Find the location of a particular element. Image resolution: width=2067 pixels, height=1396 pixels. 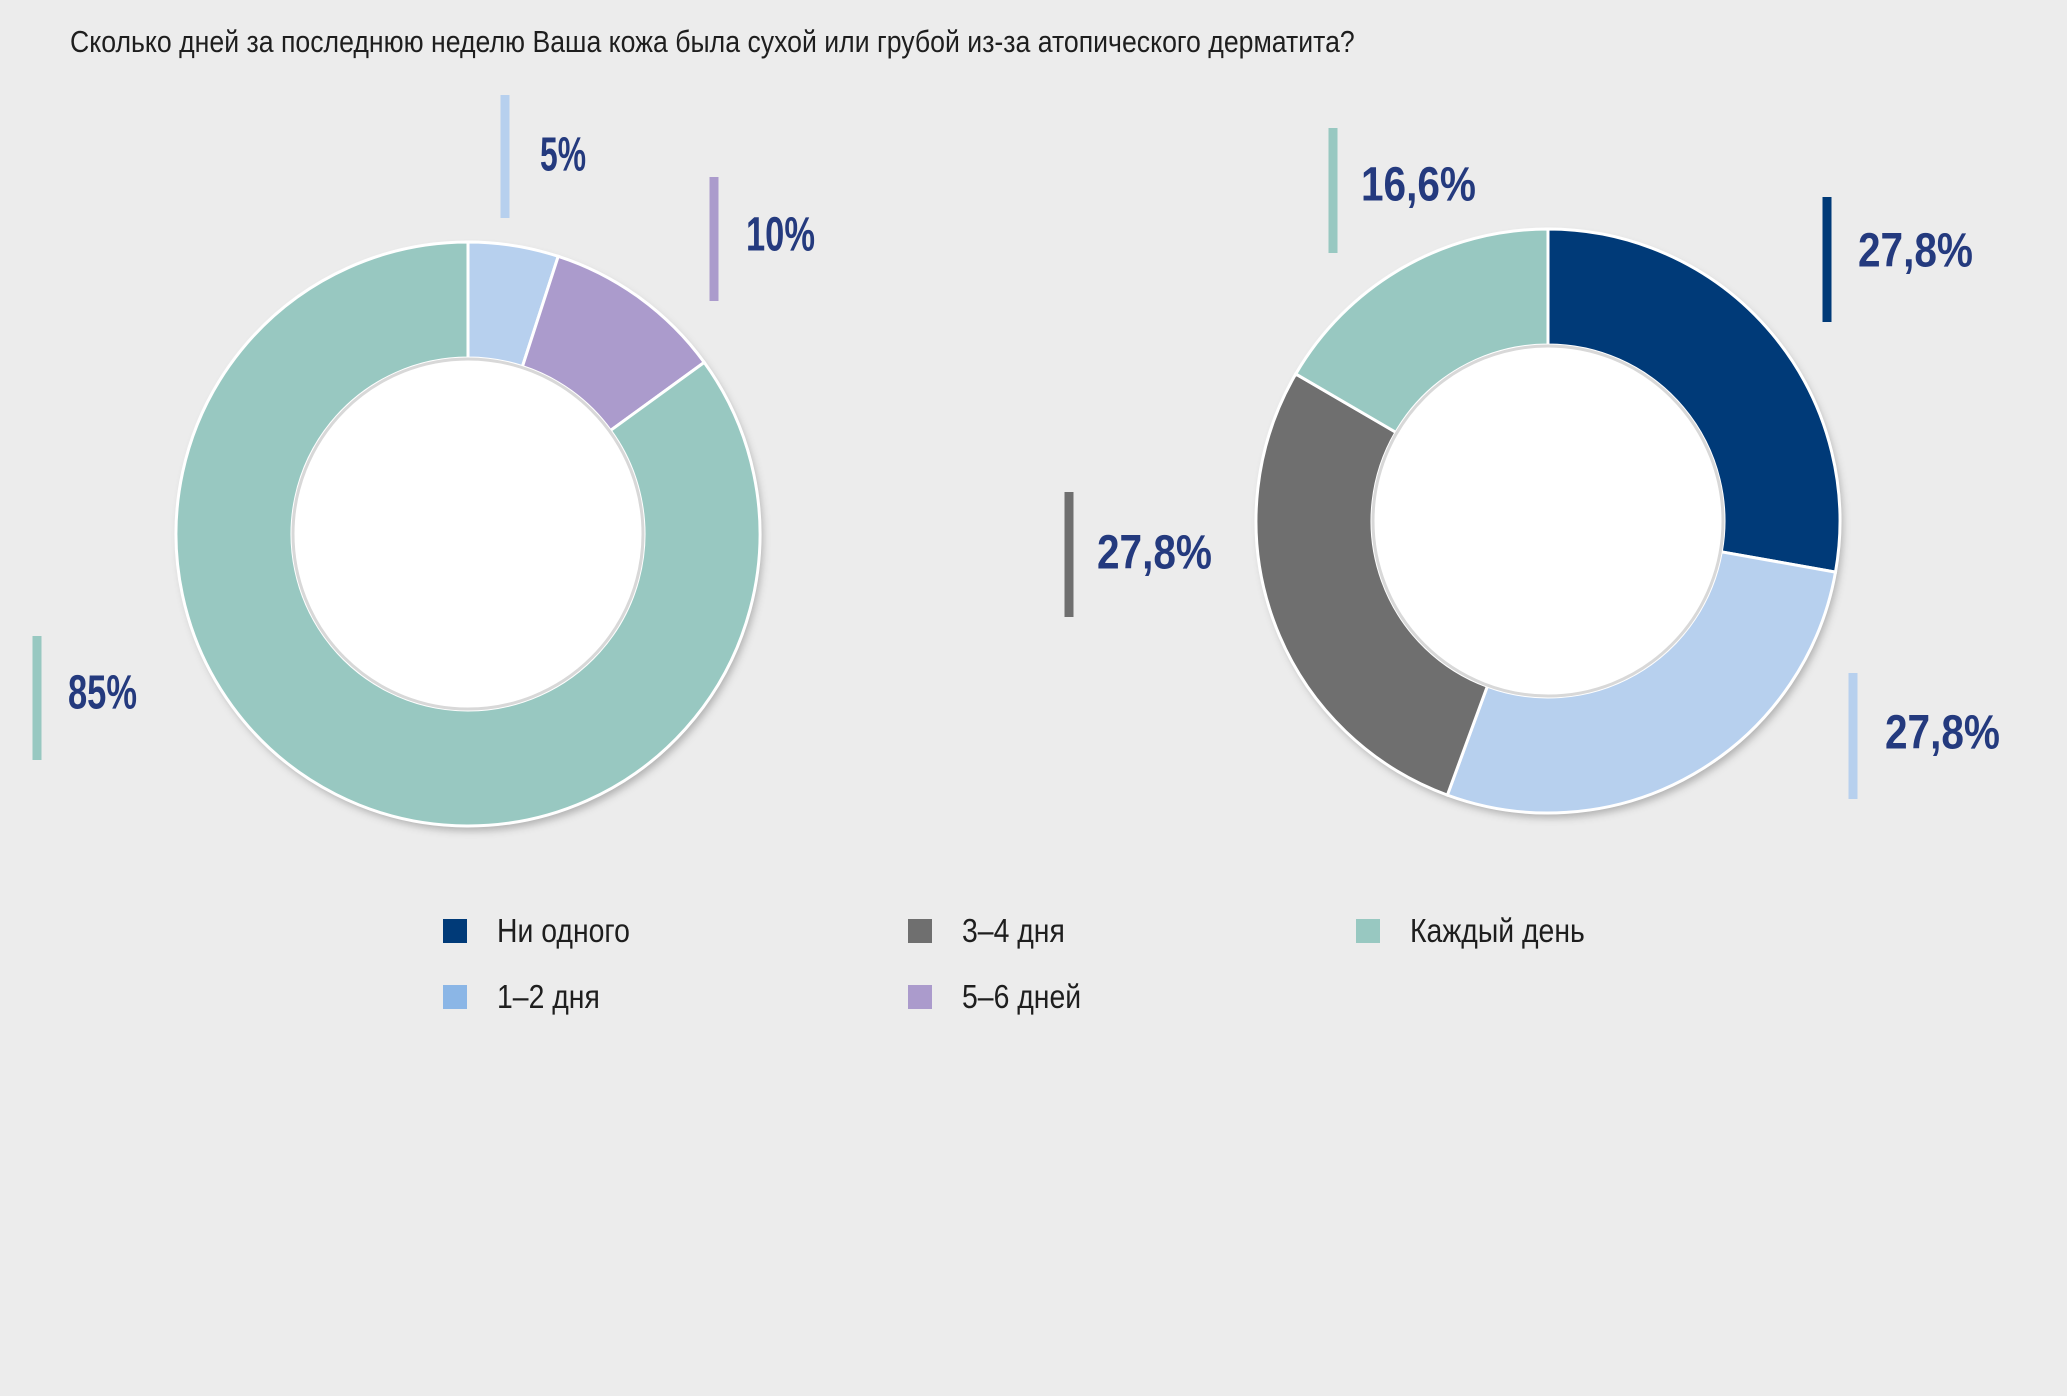

data-label: 5% is located at coordinates (563, 155).